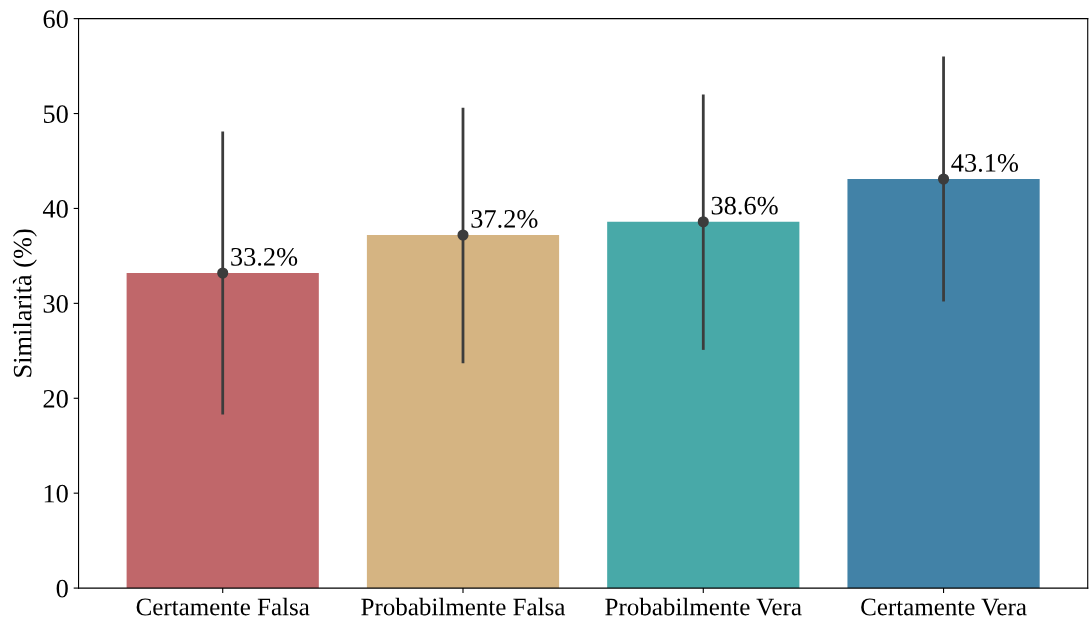 Image resolution: width=1091 pixels, height=621 pixels. I want to click on y-tick-label: 20, so click(55, 398).